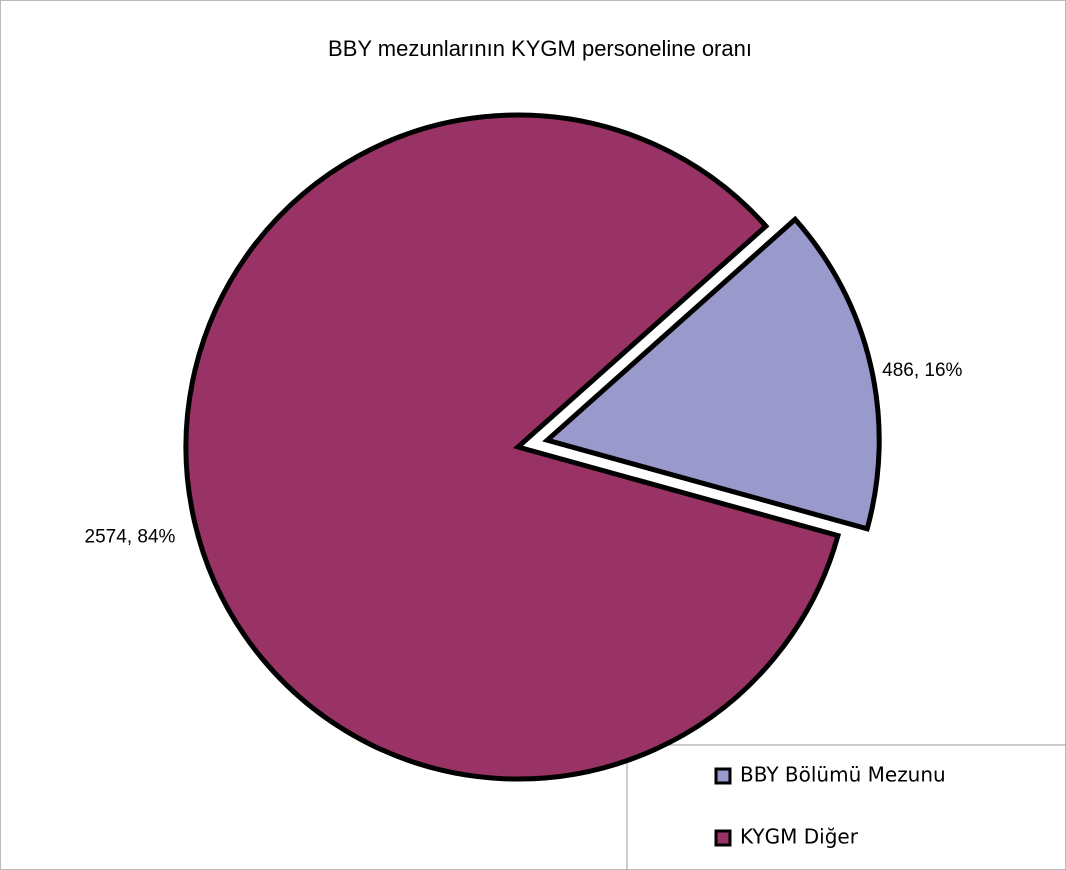 This screenshot has height=870, width=1066. Describe the element at coordinates (540, 48) in the screenshot. I see `chart-title: BBY mezunlarının KYGM personeline oranı` at that location.